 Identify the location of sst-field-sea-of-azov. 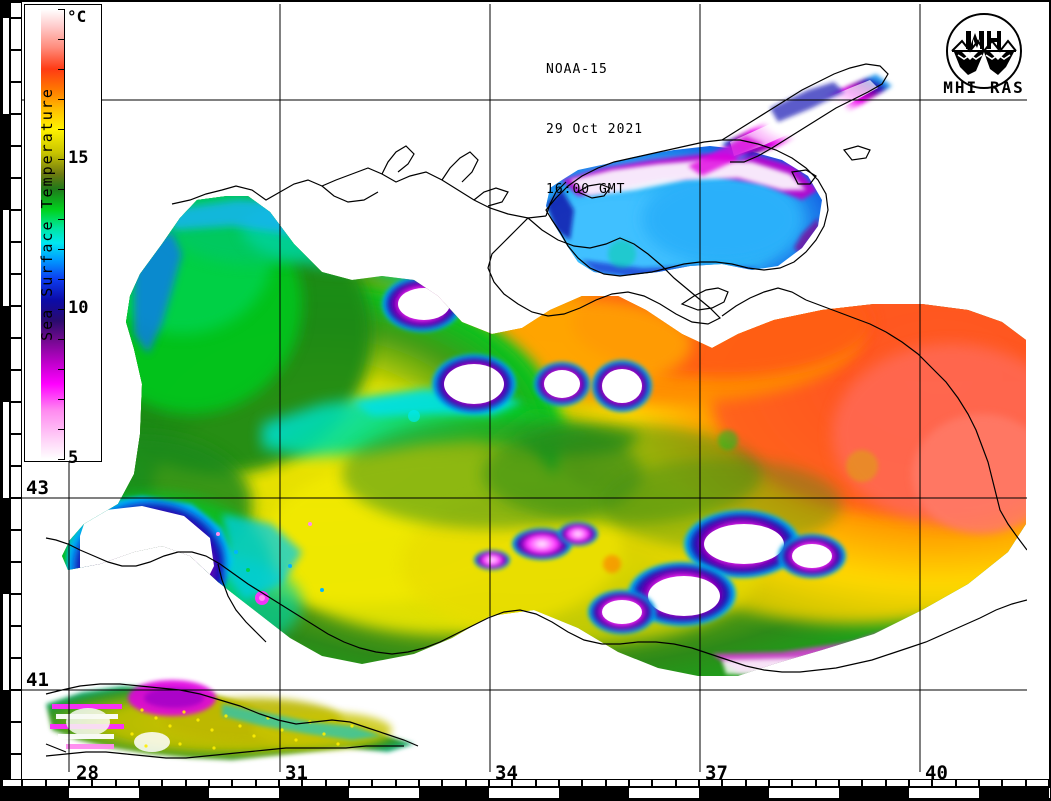
(684, 211).